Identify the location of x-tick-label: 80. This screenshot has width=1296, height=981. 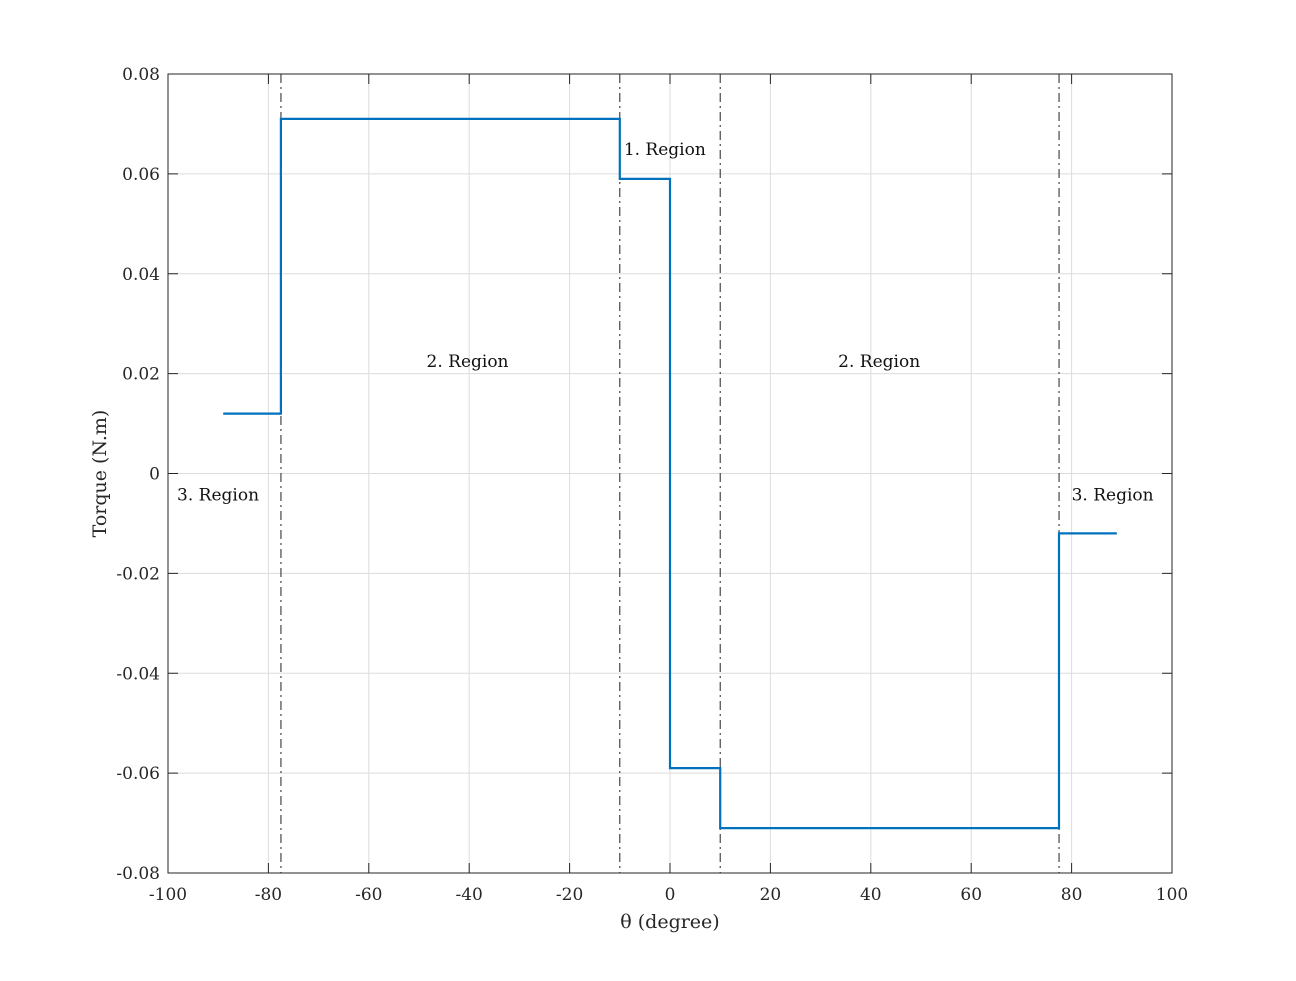
(1072, 895).